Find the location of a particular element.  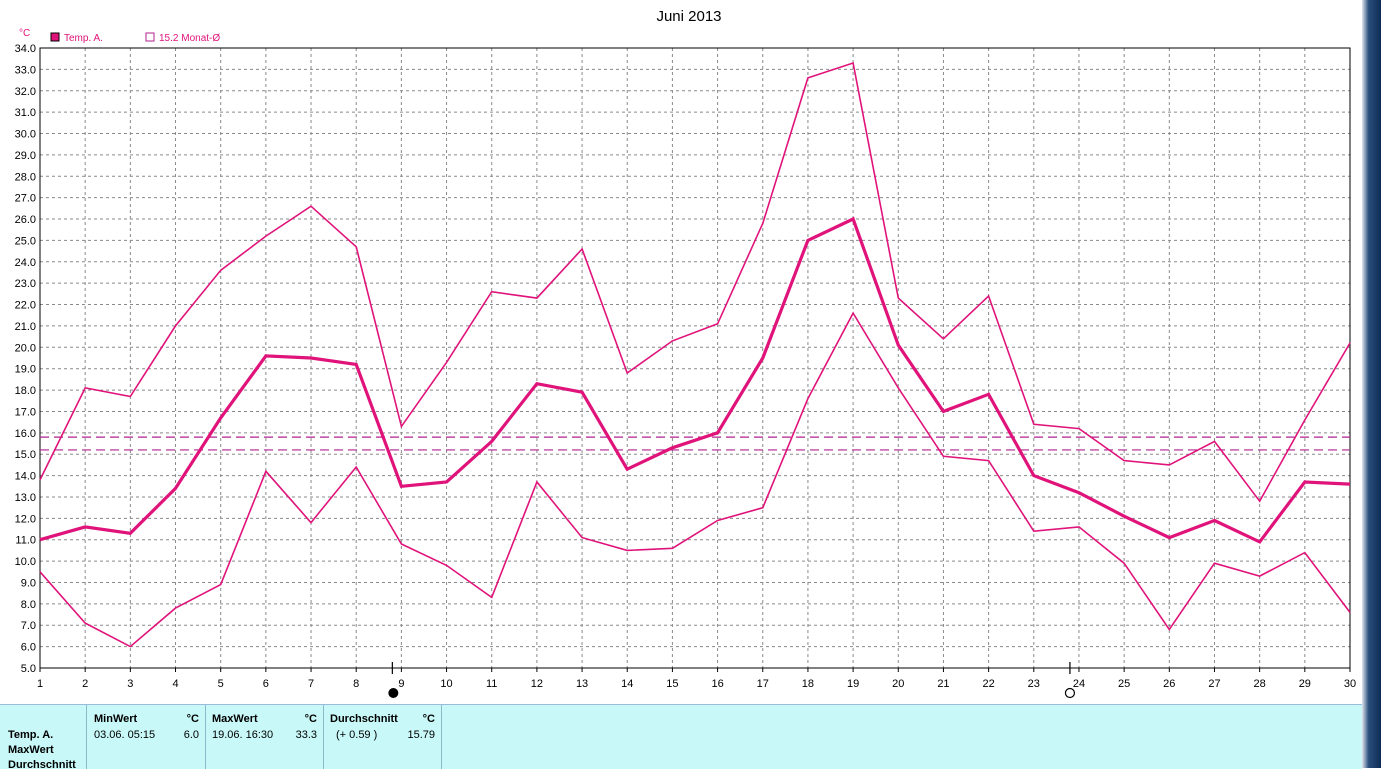

x-tick-label: 2 is located at coordinates (85, 684).